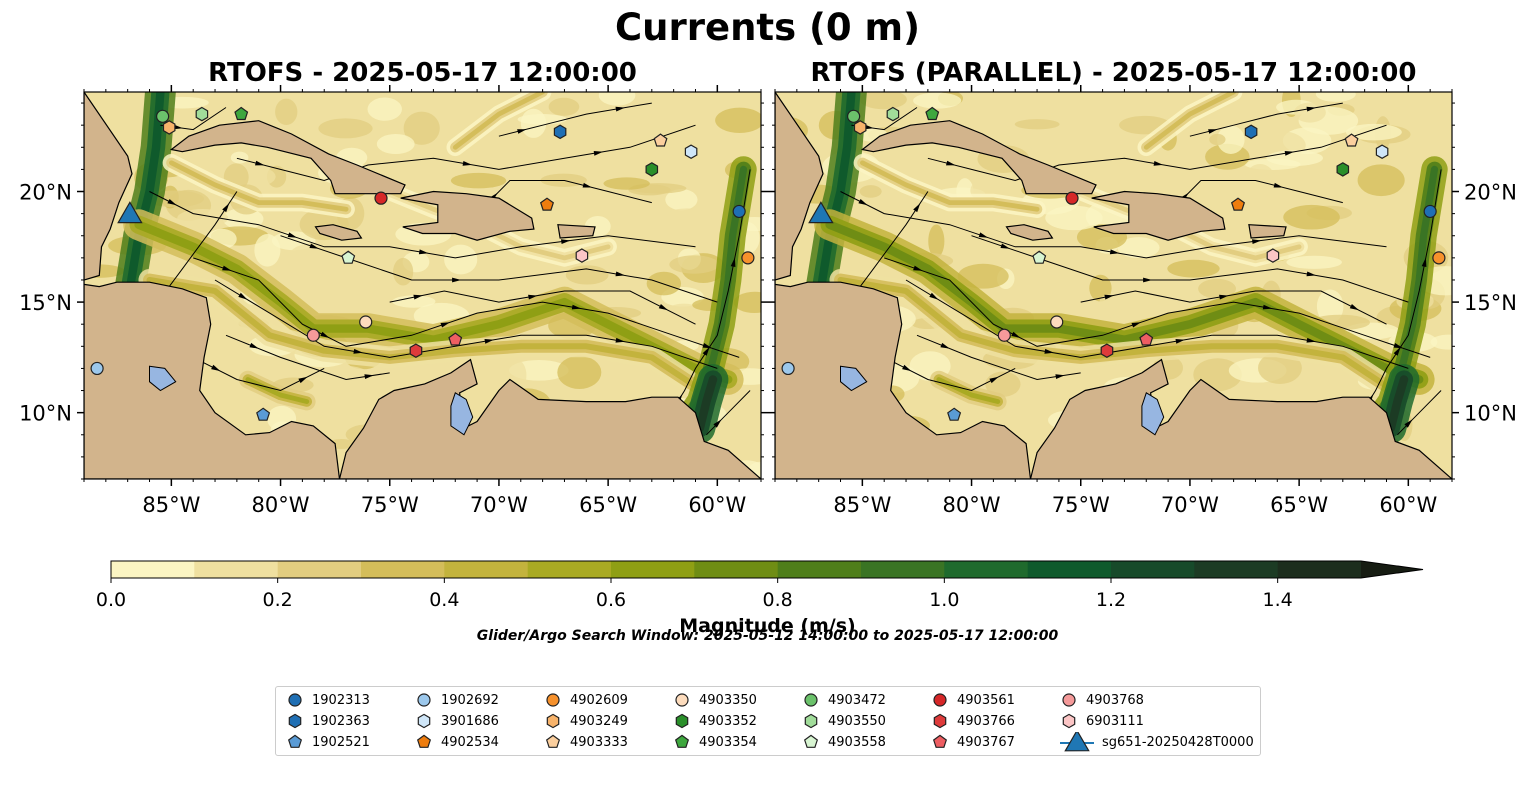 Image resolution: width=1535 pixels, height=802 pixels. I want to click on legend-item: 6903111, so click(1102, 721).